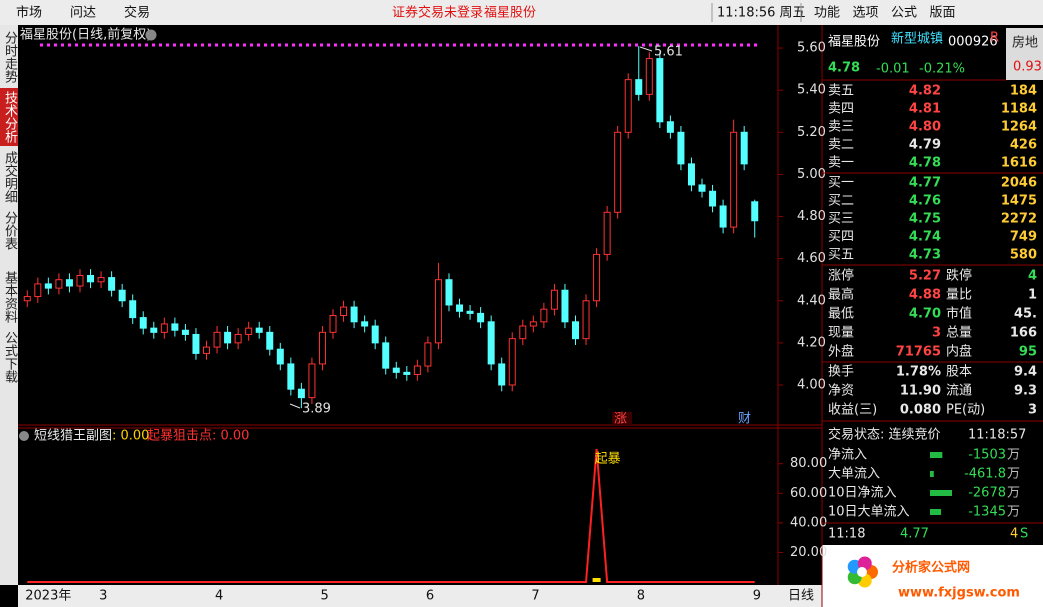  I want to click on logo-url: www.fxjgsw.com, so click(959, 593).